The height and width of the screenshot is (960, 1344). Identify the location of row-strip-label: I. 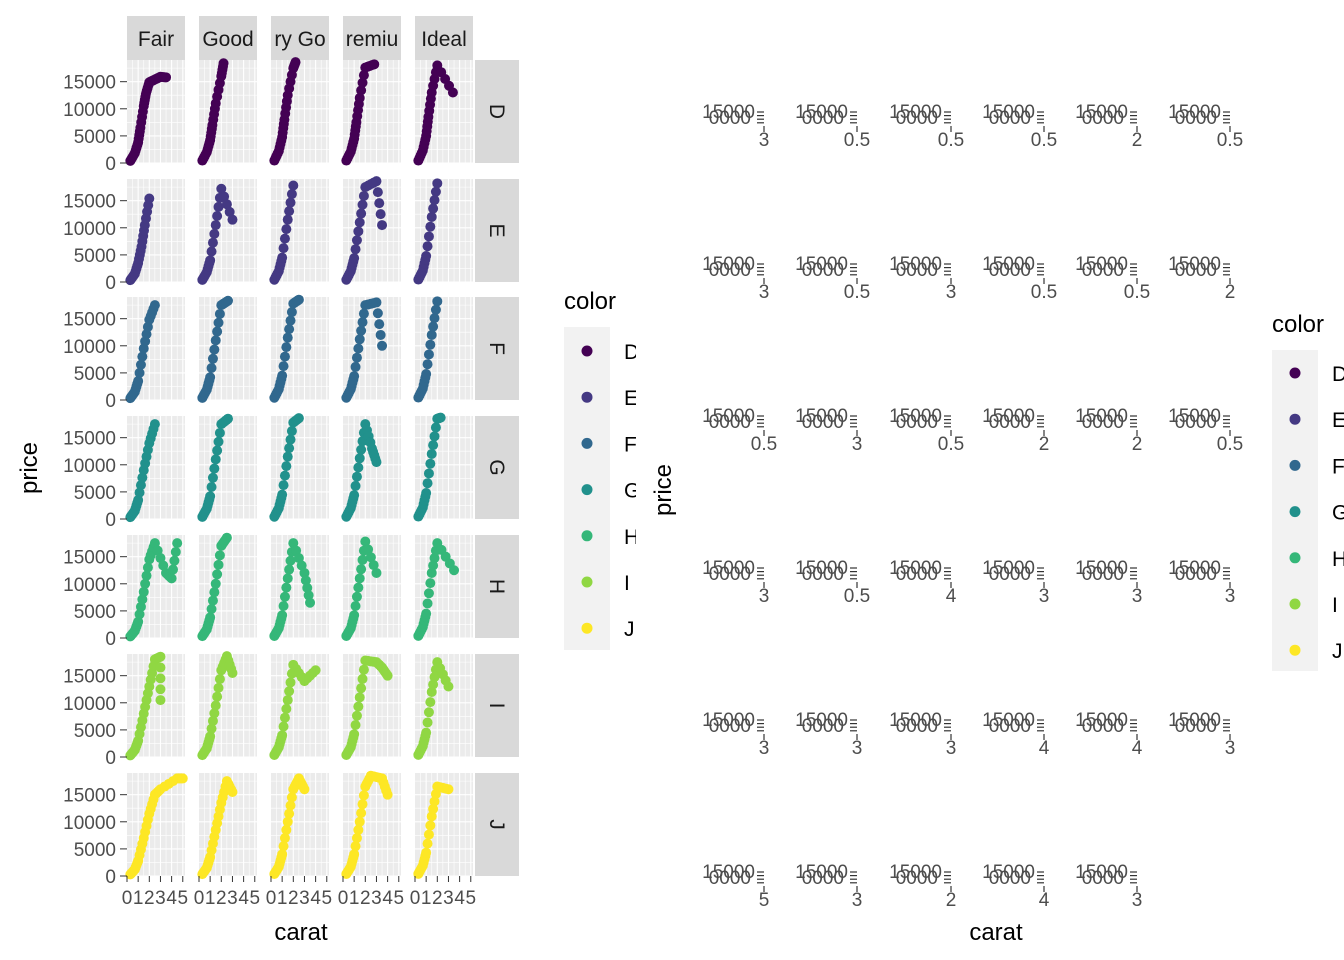
(496, 706).